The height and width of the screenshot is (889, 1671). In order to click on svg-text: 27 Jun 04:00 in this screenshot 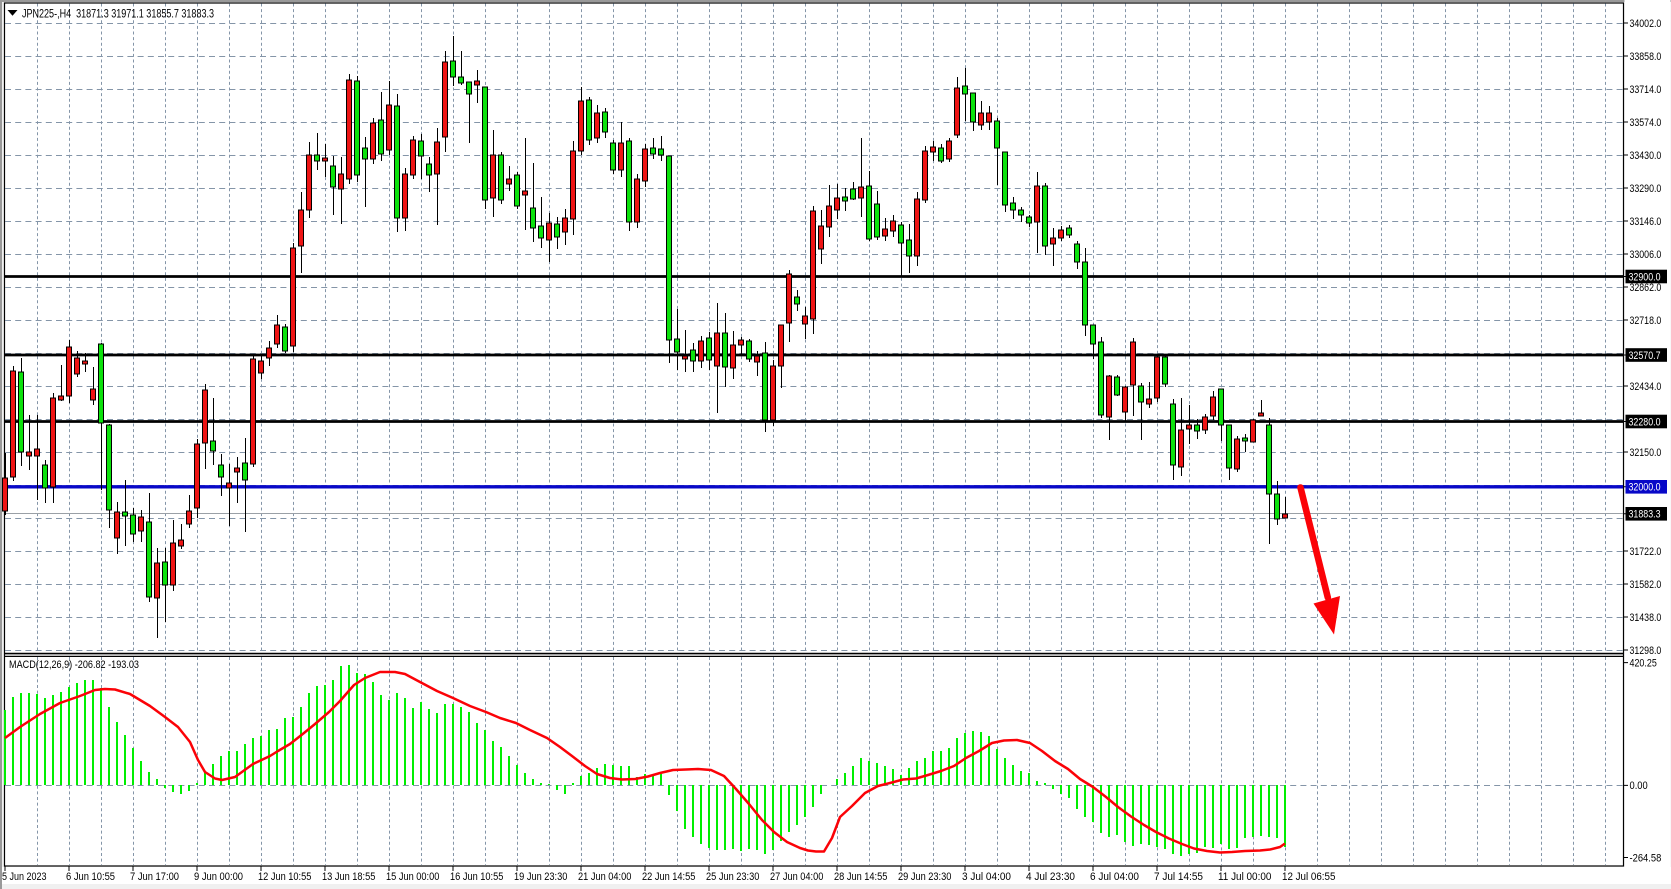, I will do `click(796, 877)`.